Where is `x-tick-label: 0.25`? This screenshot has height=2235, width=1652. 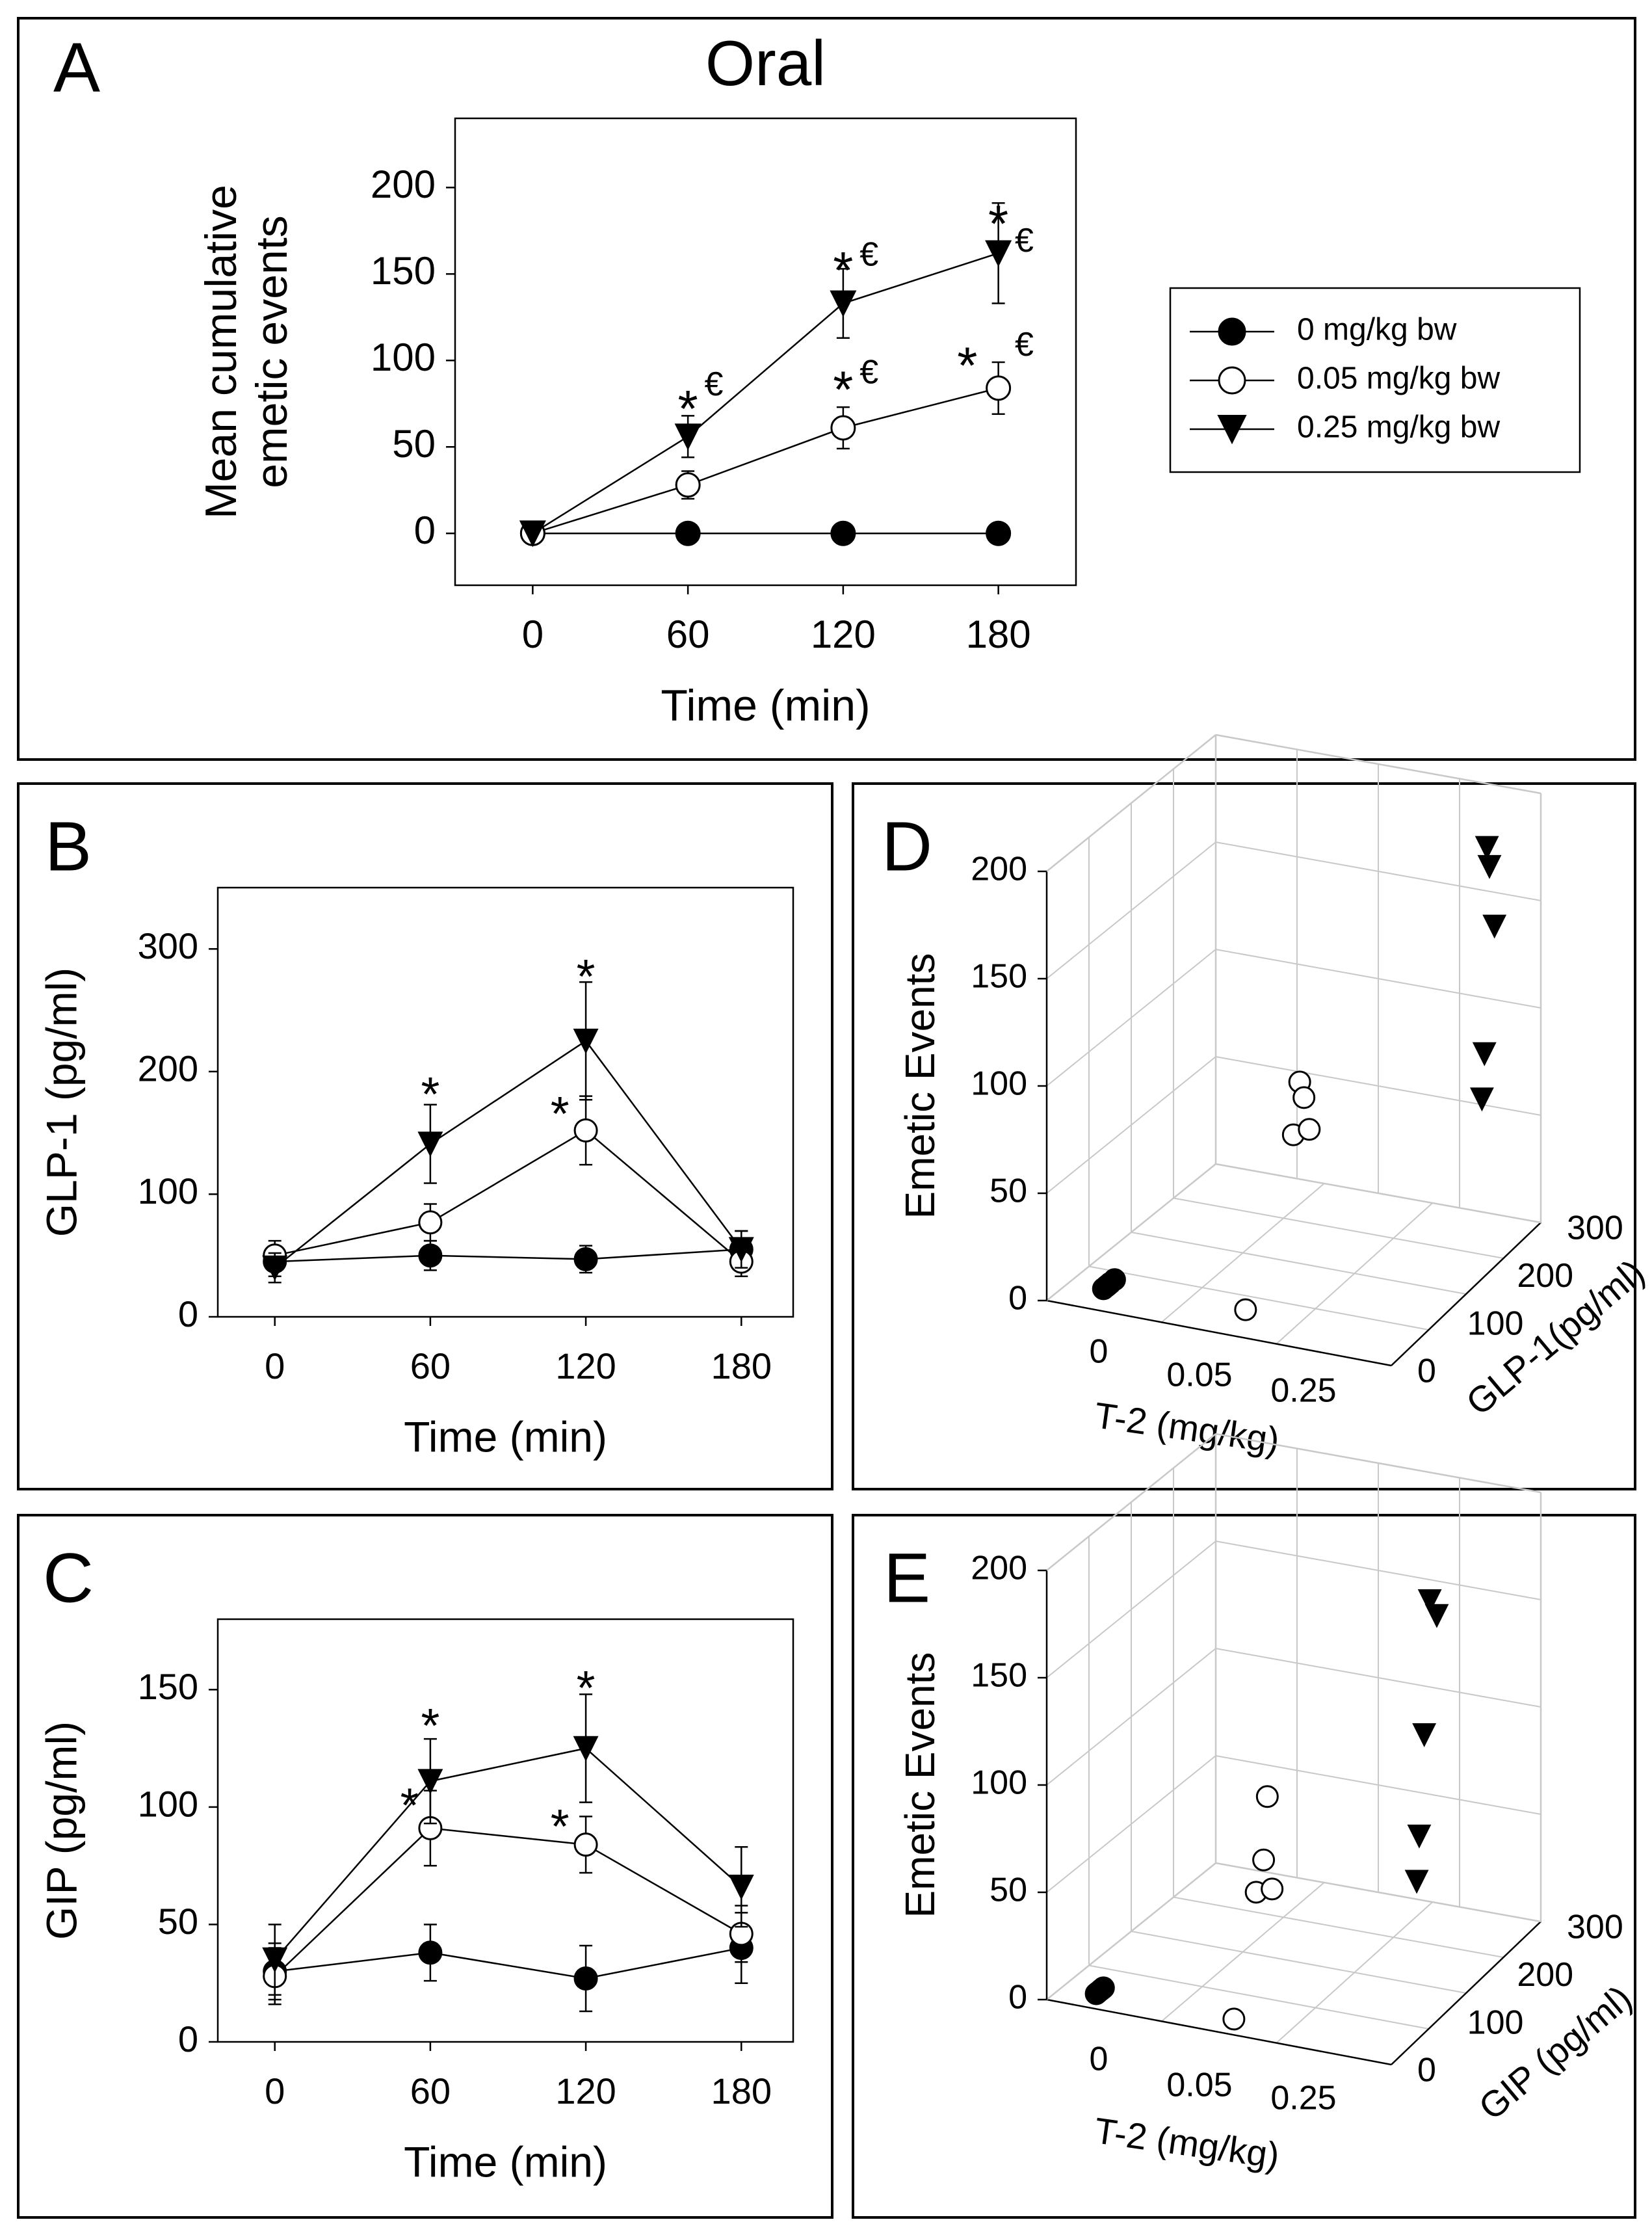 x-tick-label: 0.25 is located at coordinates (1303, 1391).